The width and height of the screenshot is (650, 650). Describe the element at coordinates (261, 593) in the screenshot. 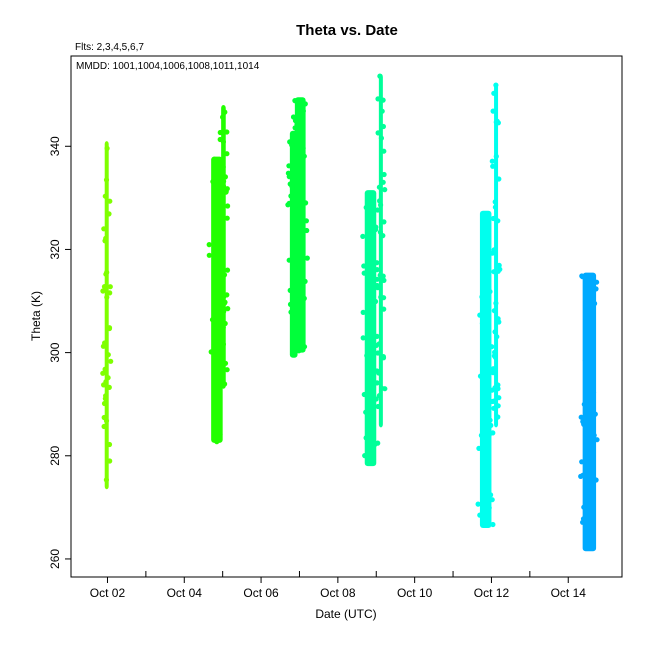

I see `x-tick-label: Oct 06` at that location.